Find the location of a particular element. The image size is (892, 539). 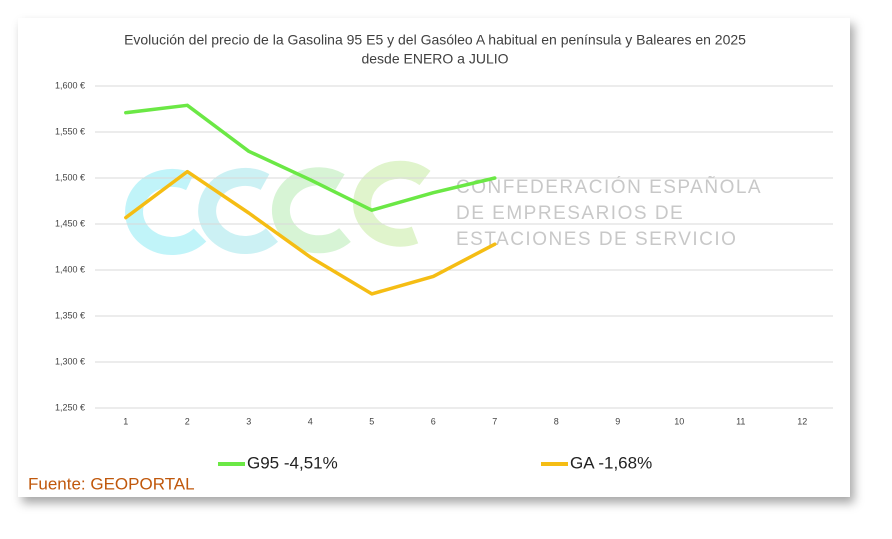

watermark: ESTACIONES DE SERVICIO is located at coordinates (596, 239).